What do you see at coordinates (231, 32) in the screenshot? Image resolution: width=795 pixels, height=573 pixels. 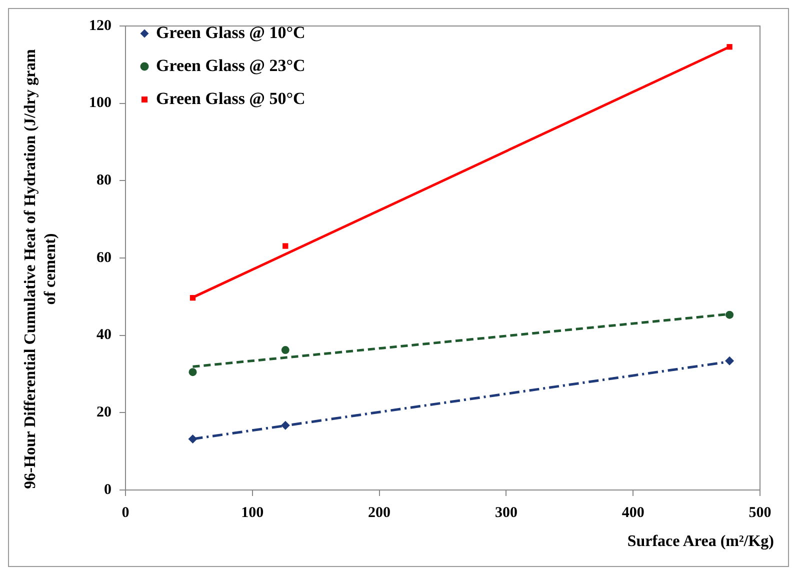 I see `legend-label: Green Glass @ 10°C` at bounding box center [231, 32].